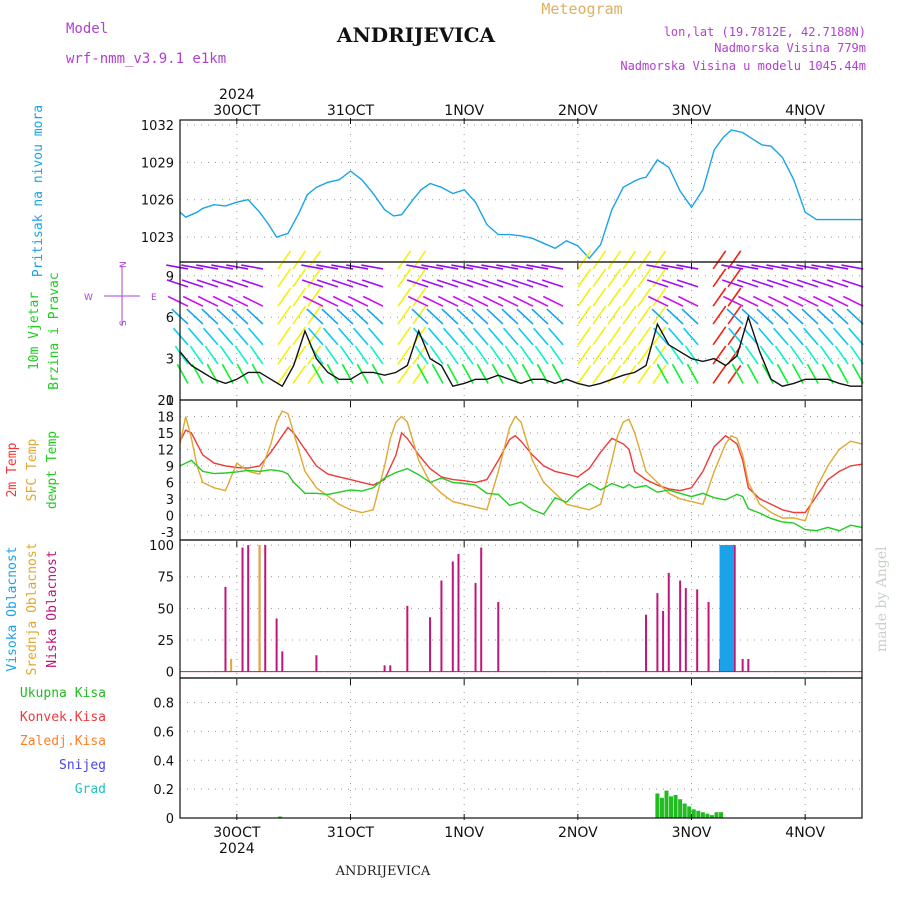 This screenshot has width=900, height=900. I want to click on x-tick-label-bottom: 3NOV, so click(692, 833).